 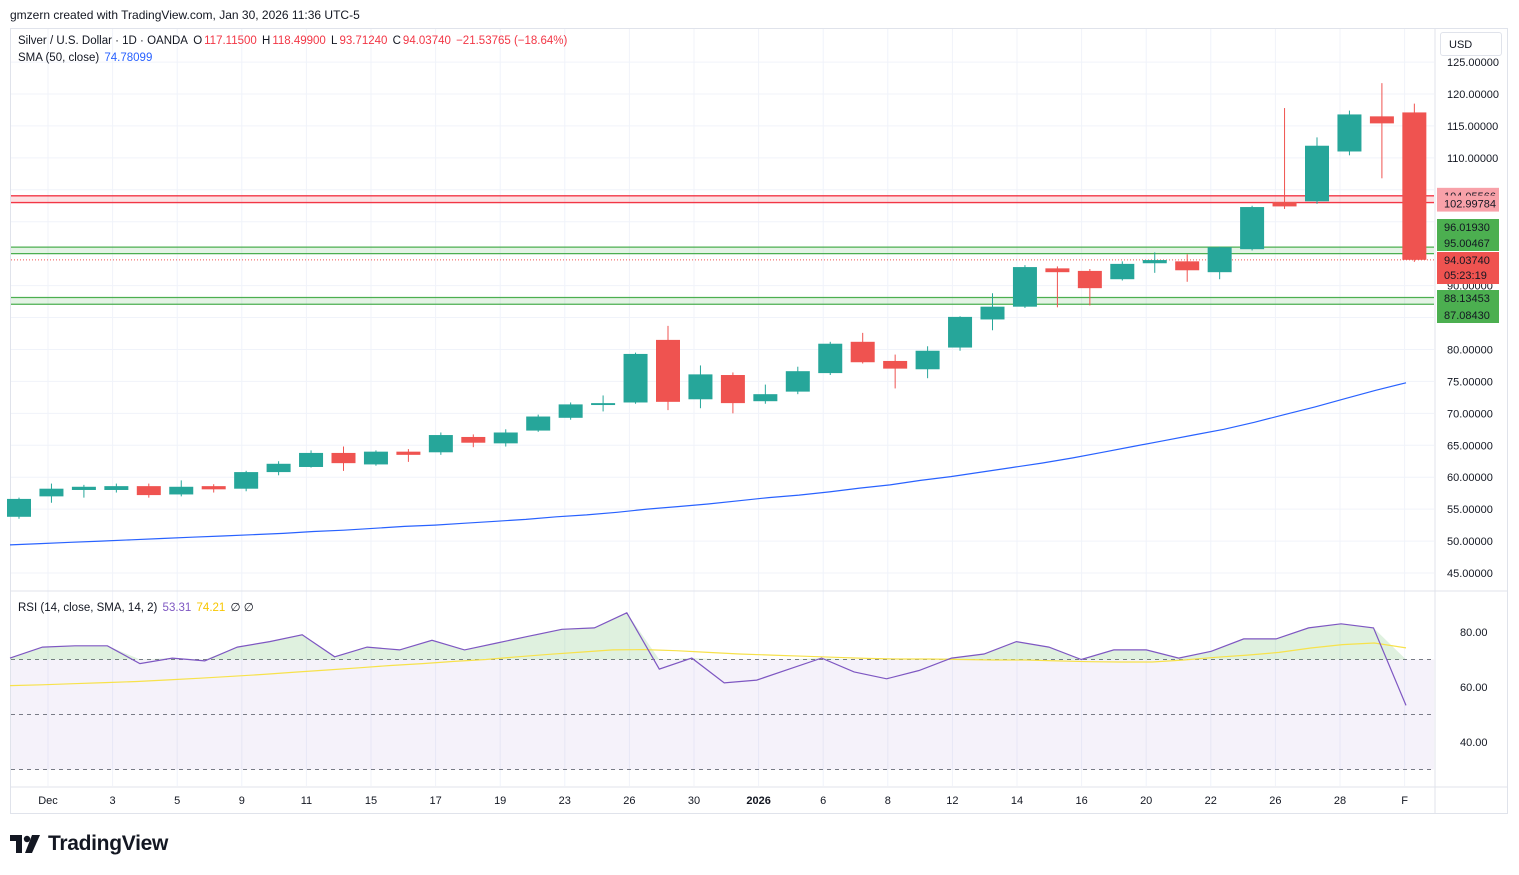 What do you see at coordinates (500, 801) in the screenshot?
I see `time-tick-label: 19` at bounding box center [500, 801].